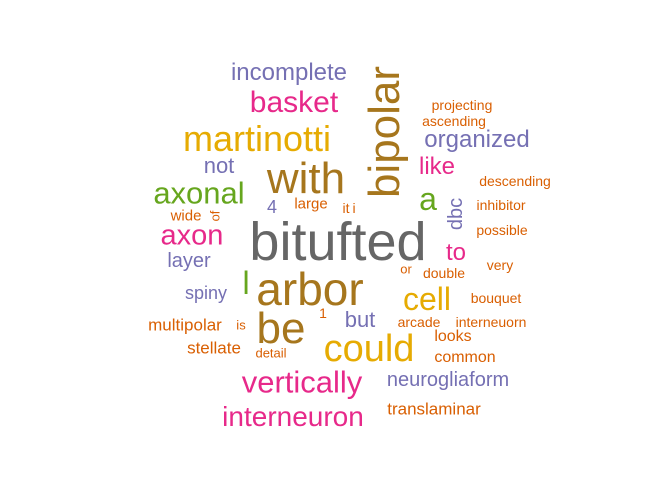  Describe the element at coordinates (294, 102) in the screenshot. I see `cloud-word: basket` at that location.